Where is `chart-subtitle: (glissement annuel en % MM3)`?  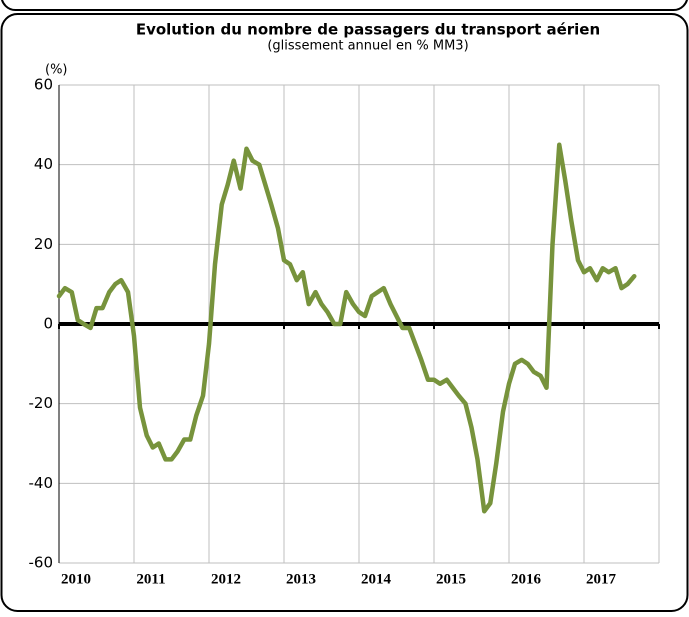 chart-subtitle: (glissement annuel en % MM3) is located at coordinates (367, 46).